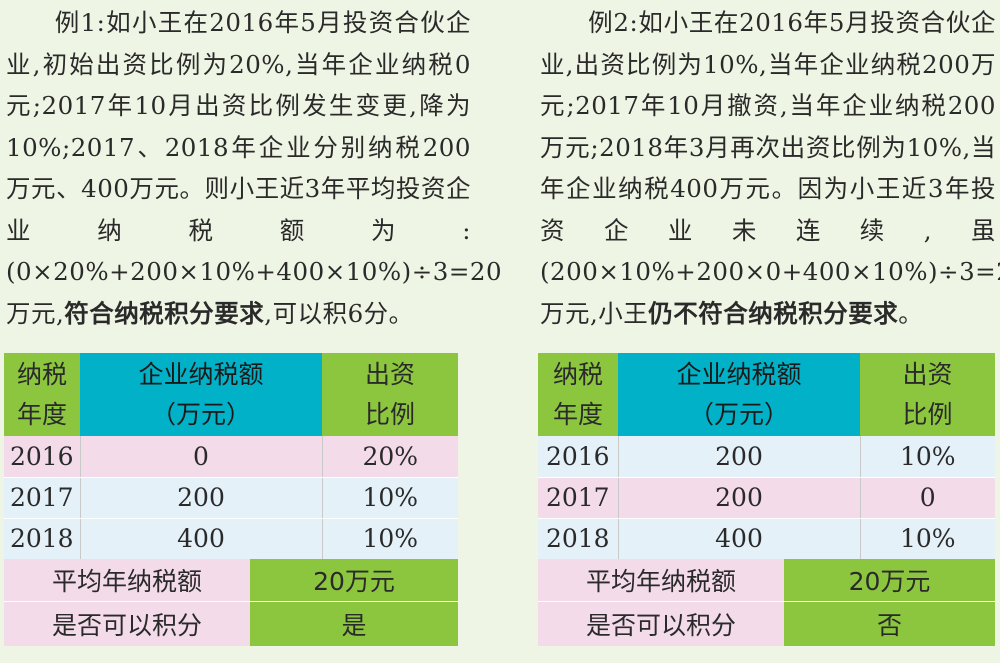 Image resolution: width=1000 pixels, height=663 pixels. Describe the element at coordinates (354, 623) in the screenshot. I see `score-eligibility-value: 是` at that location.